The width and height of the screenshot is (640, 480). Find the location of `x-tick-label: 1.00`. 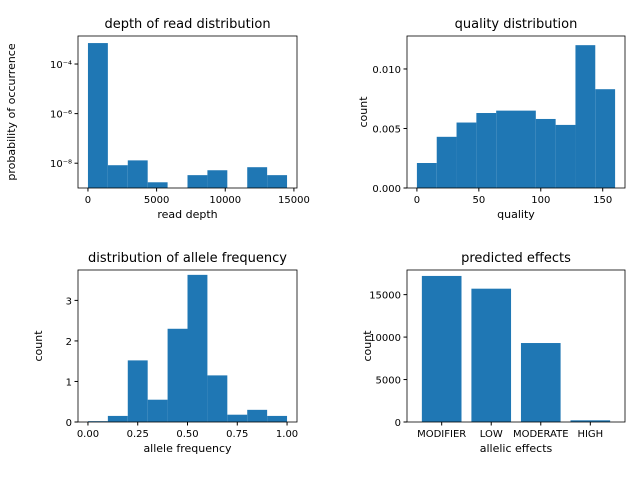

x-tick-label: 1.00 is located at coordinates (287, 434).